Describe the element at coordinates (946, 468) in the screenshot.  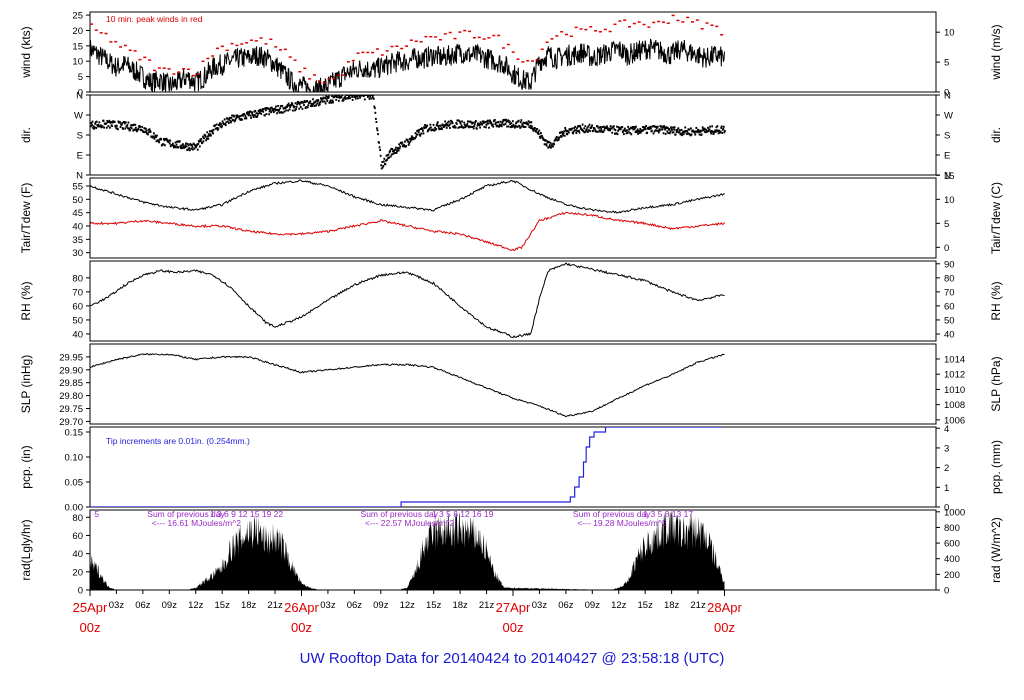
I see `right-tick-label: 2` at that location.